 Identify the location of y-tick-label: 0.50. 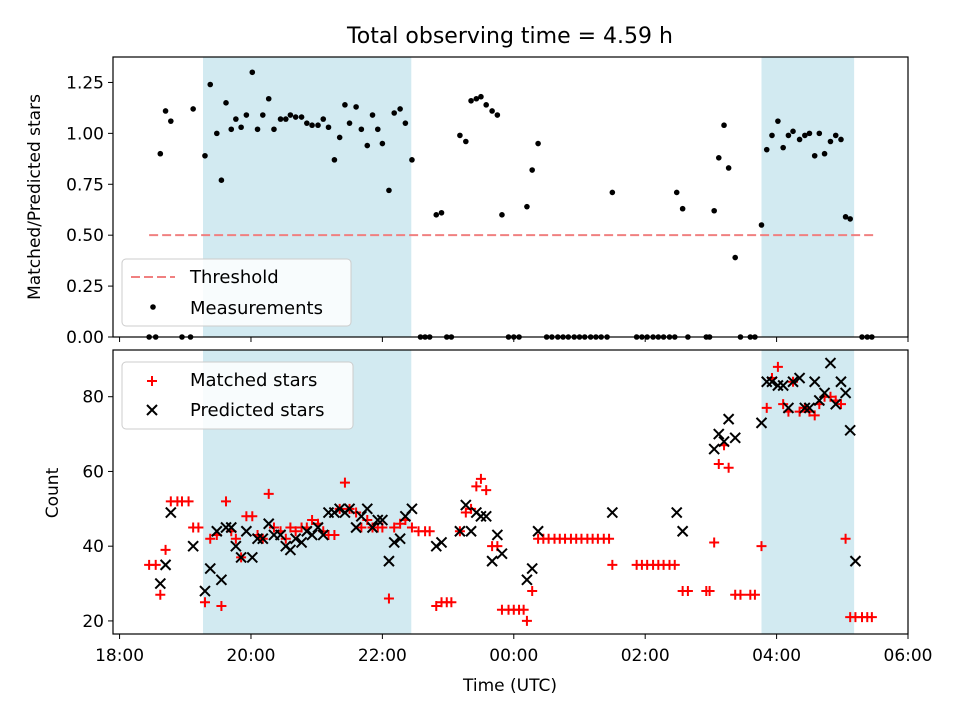
(85, 236).